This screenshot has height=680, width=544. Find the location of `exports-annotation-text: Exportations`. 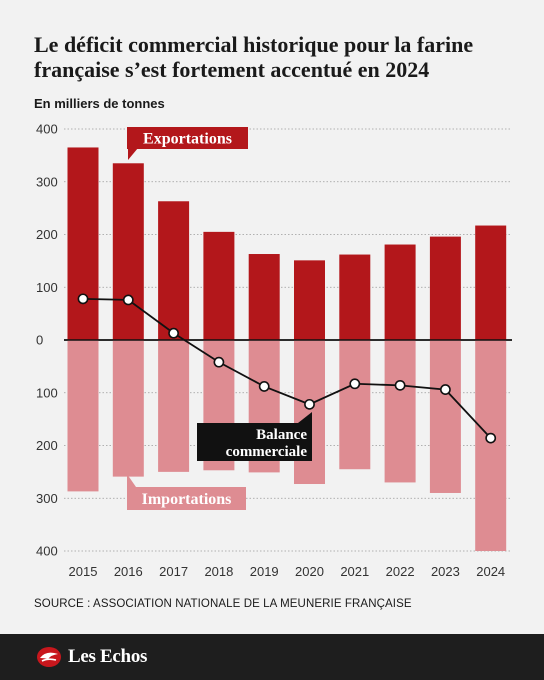

exports-annotation-text: Exportations is located at coordinates (187, 139).